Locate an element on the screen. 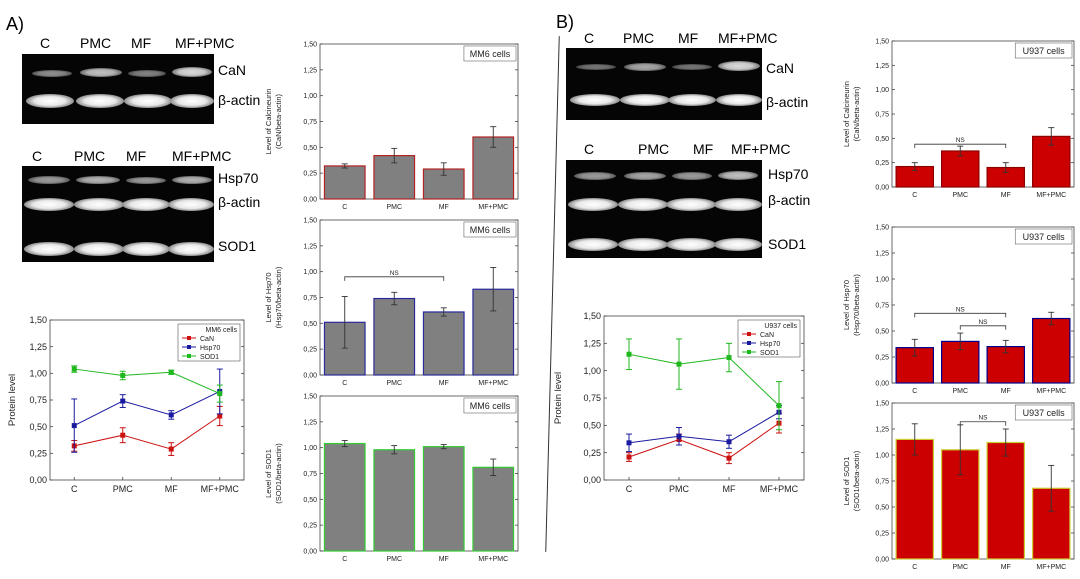  chart-title: U937 cells is located at coordinates (1044, 237).